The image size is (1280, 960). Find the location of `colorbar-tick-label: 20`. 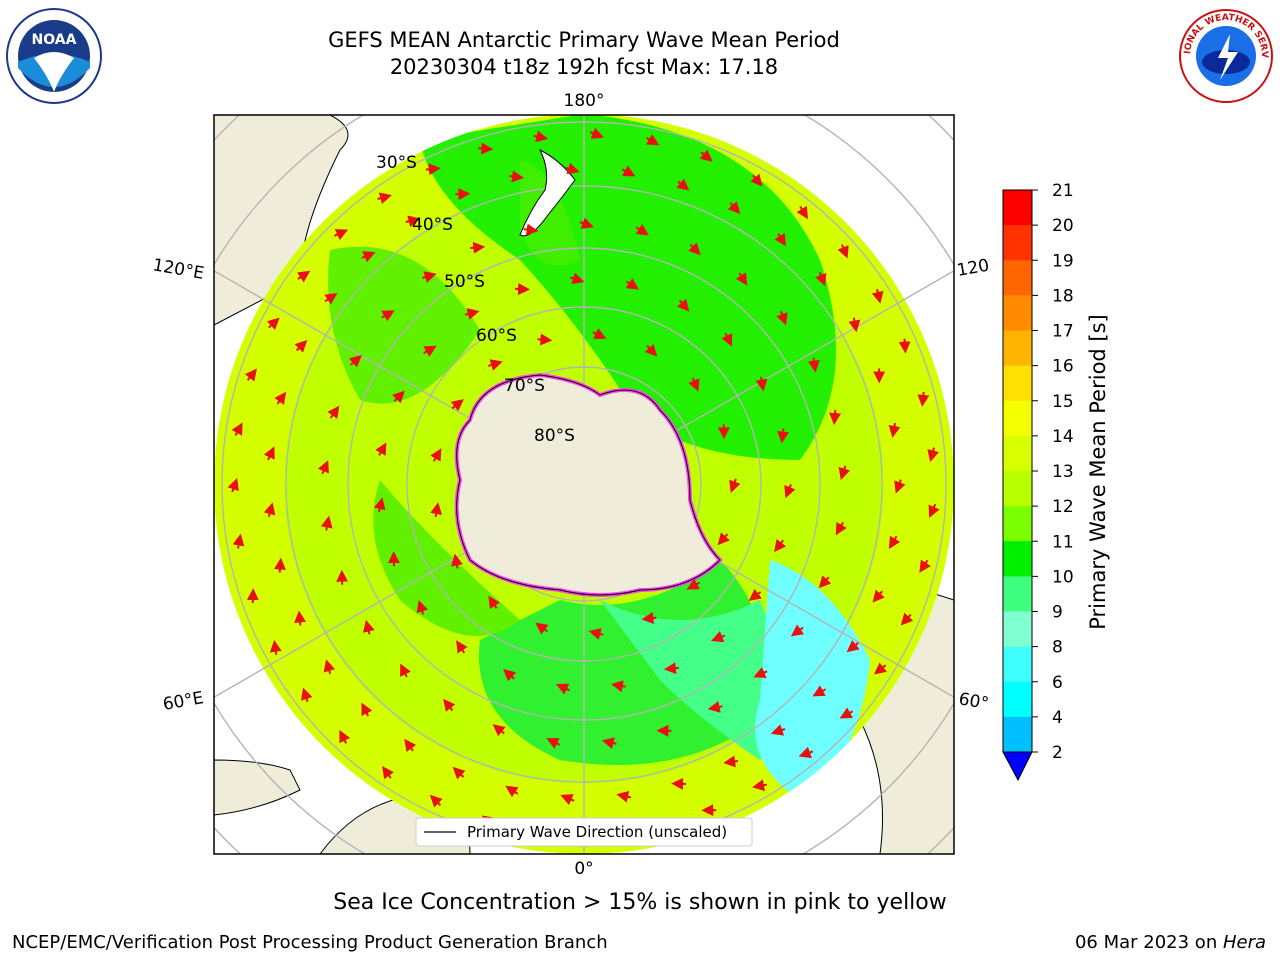

colorbar-tick-label: 20 is located at coordinates (1063, 226).